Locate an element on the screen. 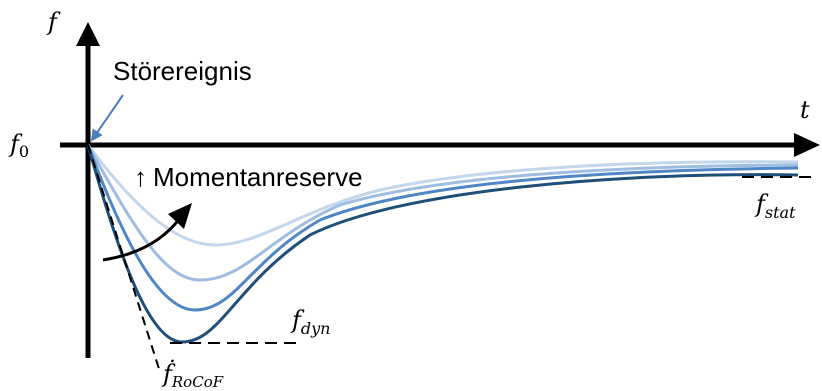 The width and height of the screenshot is (822, 391). fdyn-label: fdyn is located at coordinates (310, 322).